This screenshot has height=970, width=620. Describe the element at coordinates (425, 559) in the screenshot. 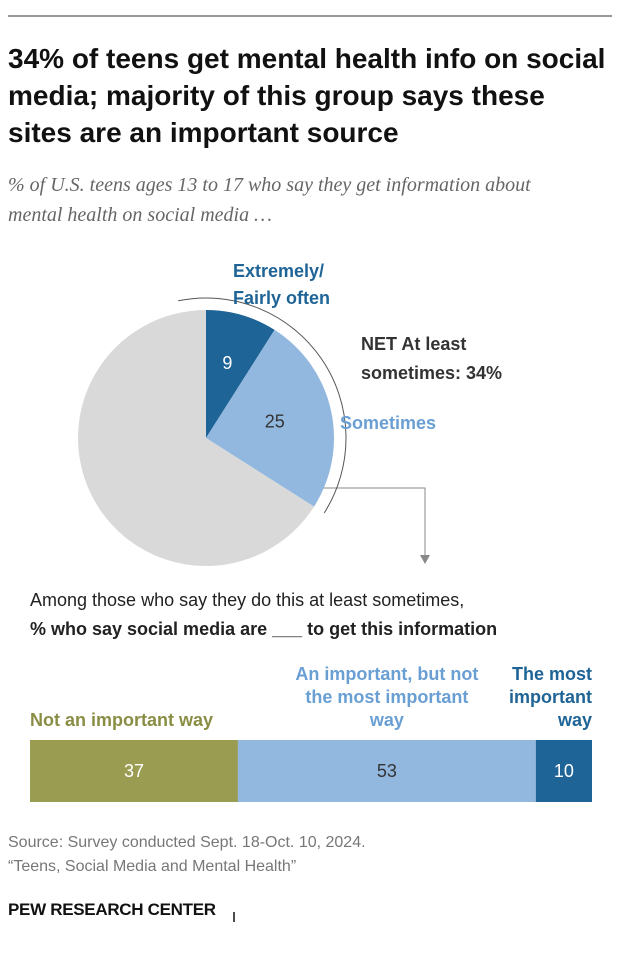

I see `arrowhead` at that location.